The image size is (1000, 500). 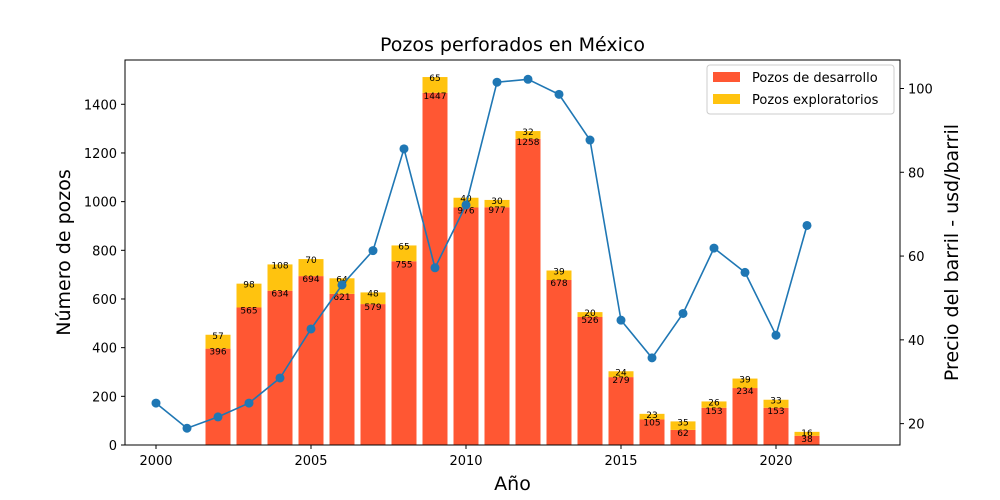 I want to click on x-tick-label-2005: 2005, so click(x=310, y=461).